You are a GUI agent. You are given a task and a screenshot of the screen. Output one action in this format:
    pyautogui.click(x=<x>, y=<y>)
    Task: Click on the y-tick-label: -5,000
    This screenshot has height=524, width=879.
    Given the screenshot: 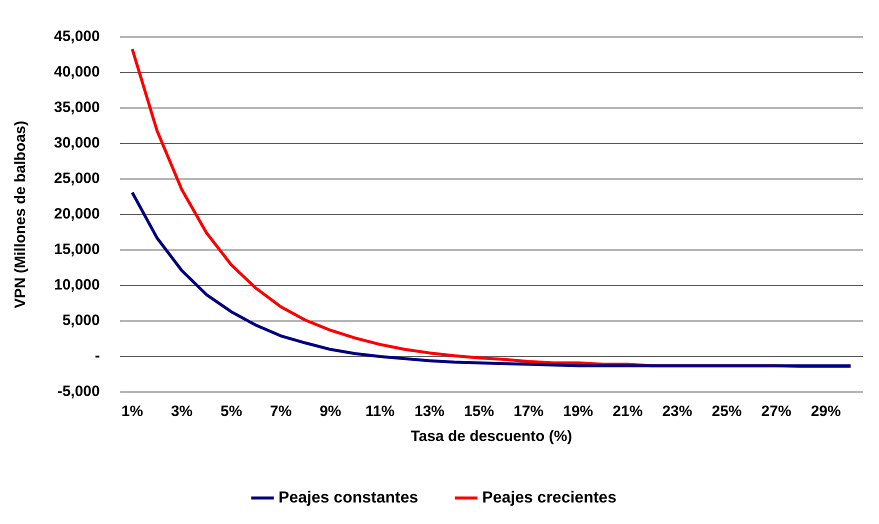 What is the action you would take?
    pyautogui.click(x=78, y=391)
    